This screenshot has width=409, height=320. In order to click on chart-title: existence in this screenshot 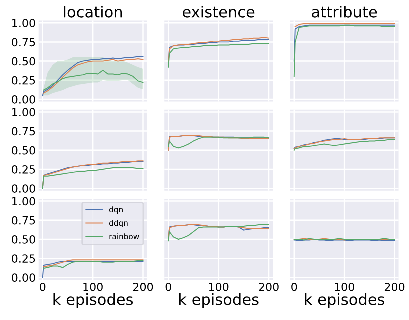, I will do `click(219, 12)`.